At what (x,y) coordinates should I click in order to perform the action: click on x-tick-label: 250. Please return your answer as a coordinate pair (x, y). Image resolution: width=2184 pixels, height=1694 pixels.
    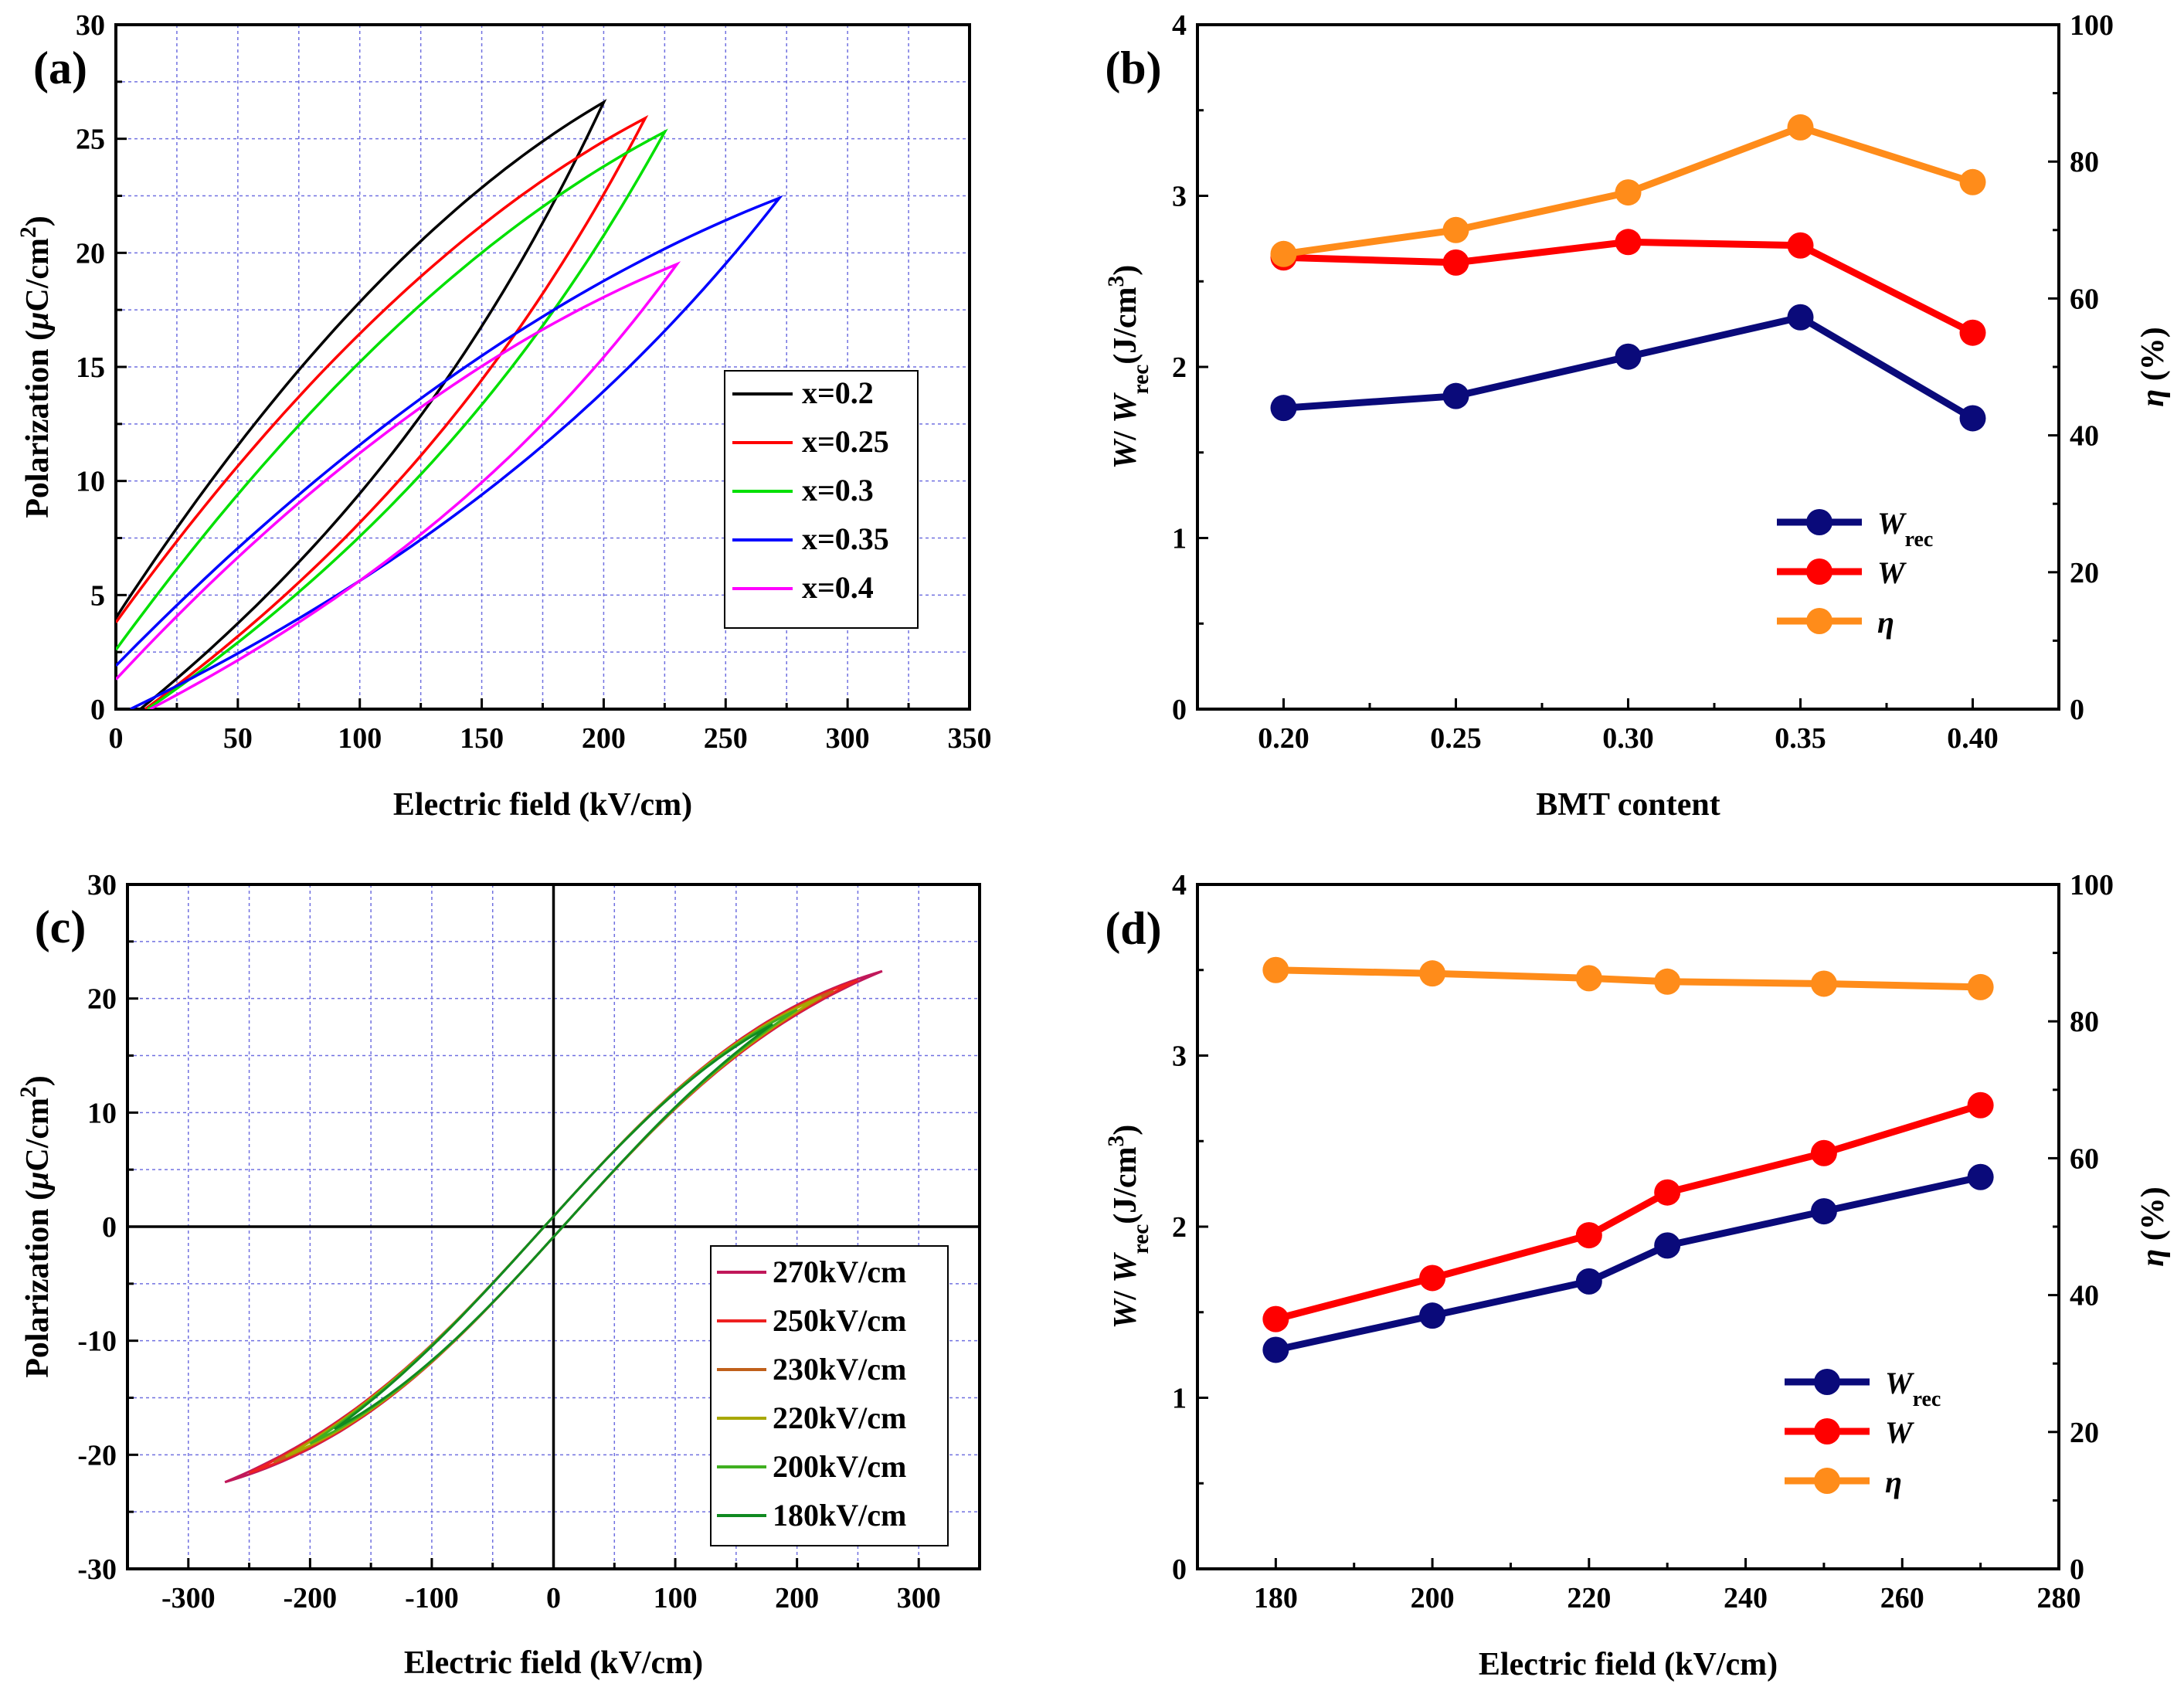
    Looking at the image, I should click on (726, 738).